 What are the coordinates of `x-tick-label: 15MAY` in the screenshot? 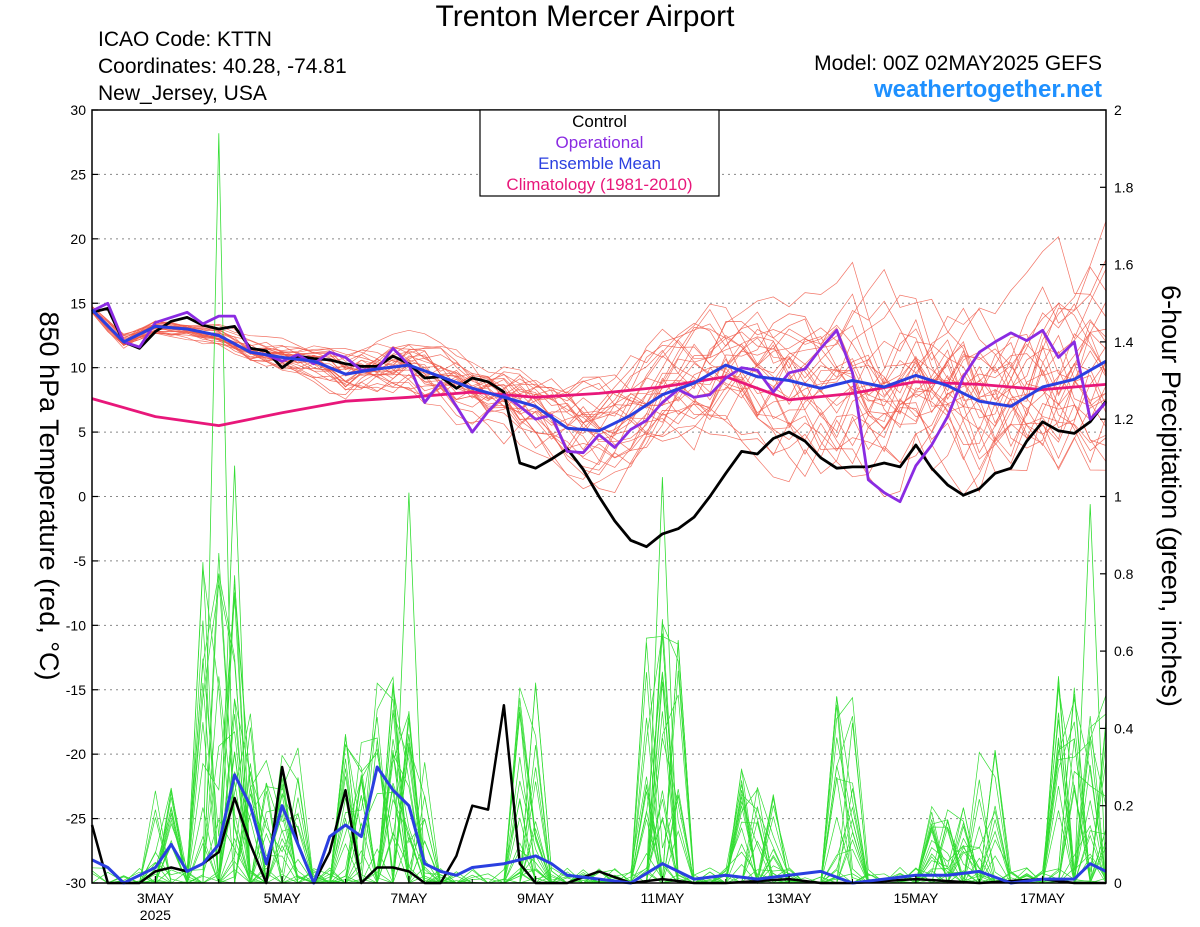 It's located at (916, 898).